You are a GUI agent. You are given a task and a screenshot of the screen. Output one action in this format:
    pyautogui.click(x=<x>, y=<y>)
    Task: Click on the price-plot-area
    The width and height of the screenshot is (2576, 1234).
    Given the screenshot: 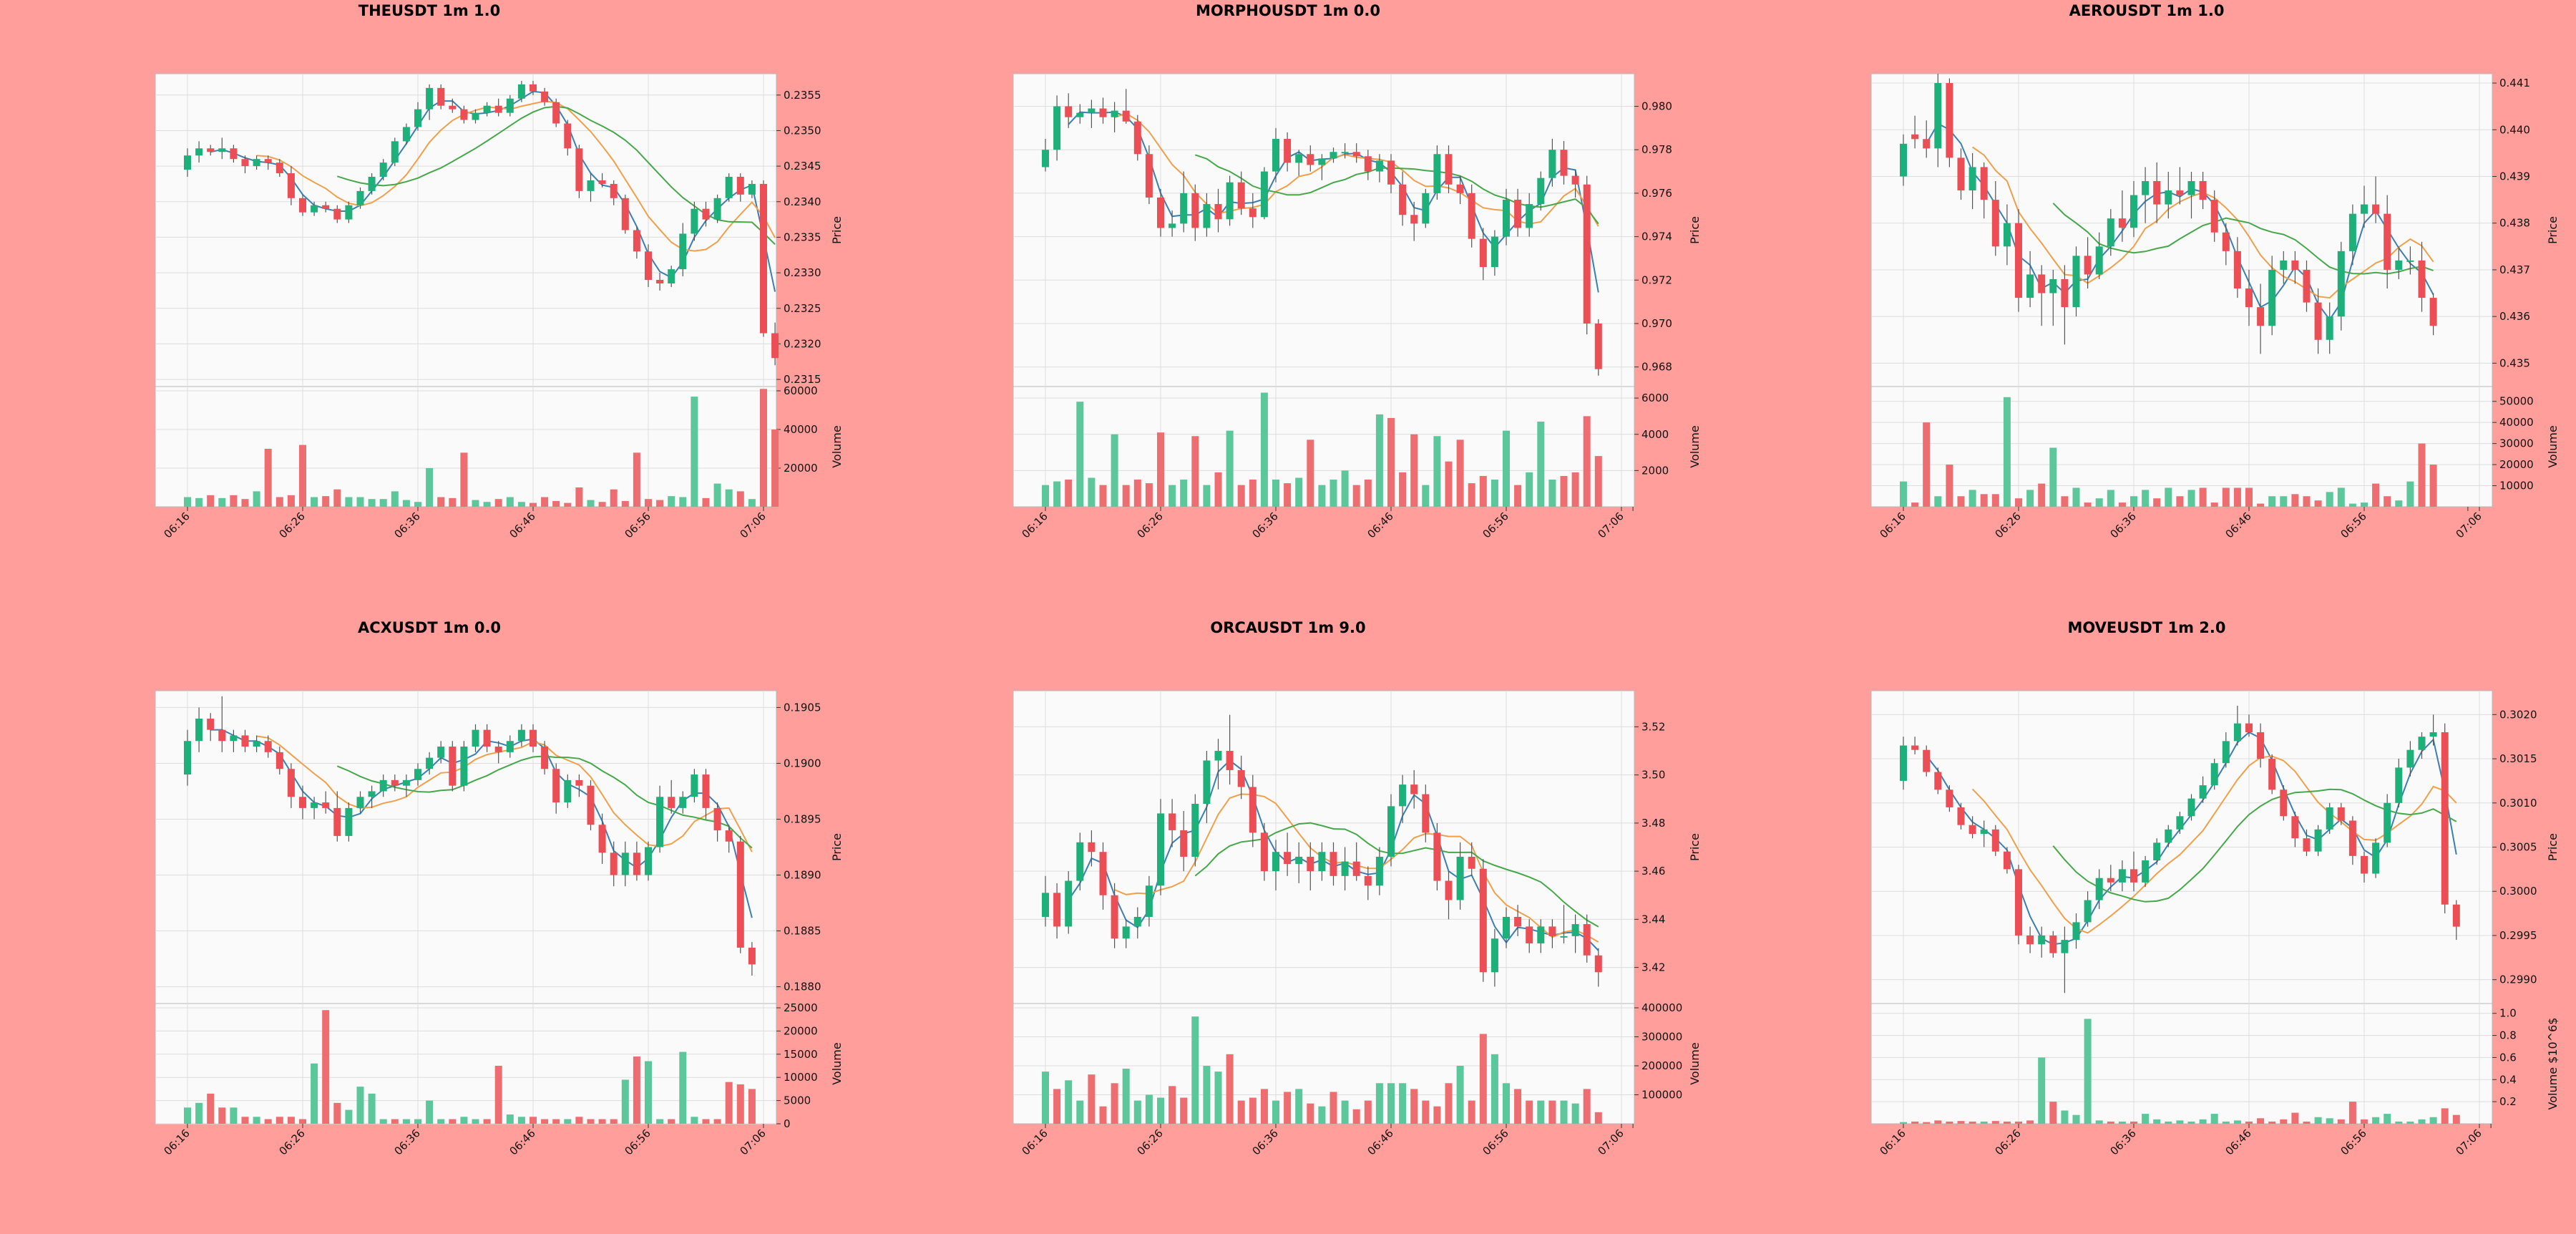 What is the action you would take?
    pyautogui.click(x=2181, y=230)
    